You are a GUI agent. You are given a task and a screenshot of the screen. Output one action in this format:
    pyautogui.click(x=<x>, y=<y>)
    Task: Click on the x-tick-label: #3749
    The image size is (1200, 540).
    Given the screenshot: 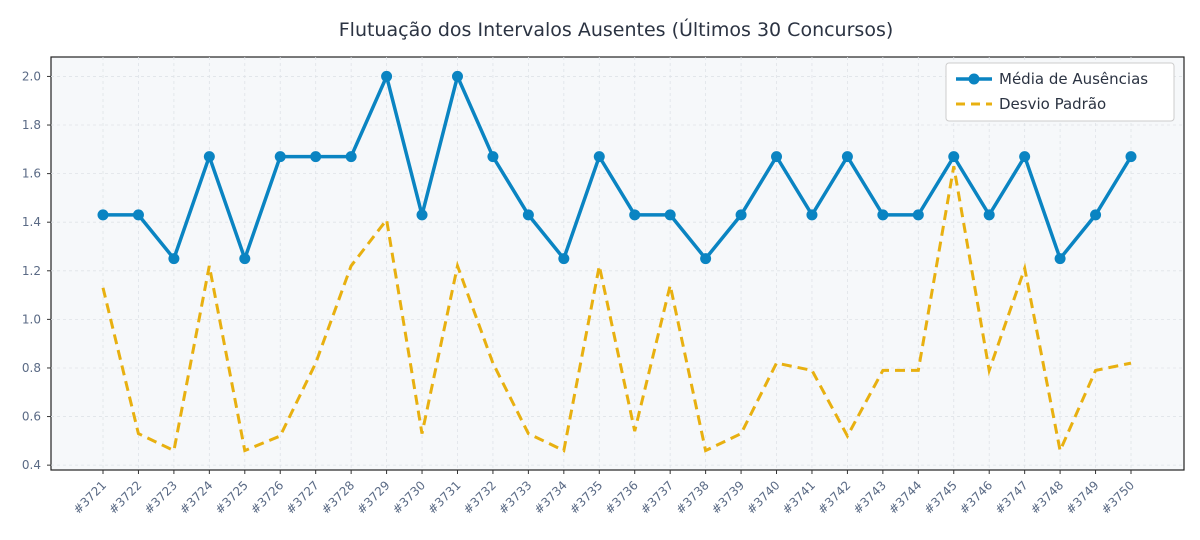 What is the action you would take?
    pyautogui.click(x=1082, y=497)
    